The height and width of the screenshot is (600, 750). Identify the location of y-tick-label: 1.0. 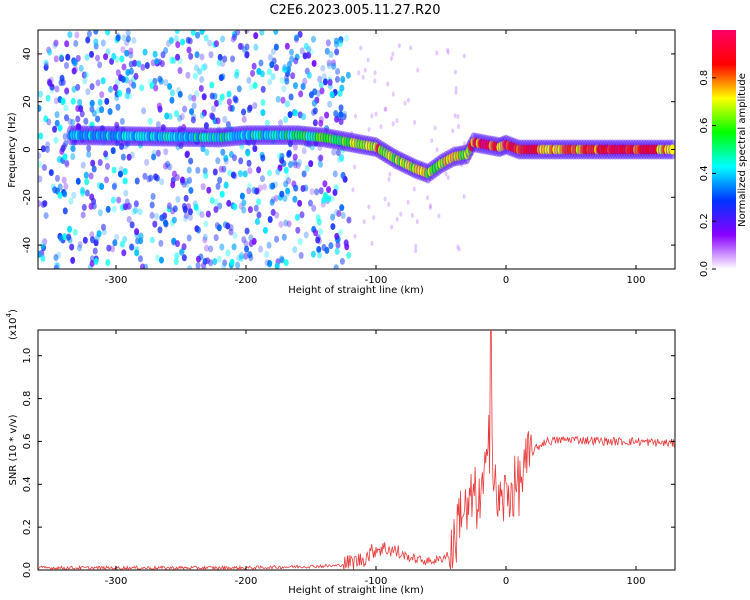
(27, 356).